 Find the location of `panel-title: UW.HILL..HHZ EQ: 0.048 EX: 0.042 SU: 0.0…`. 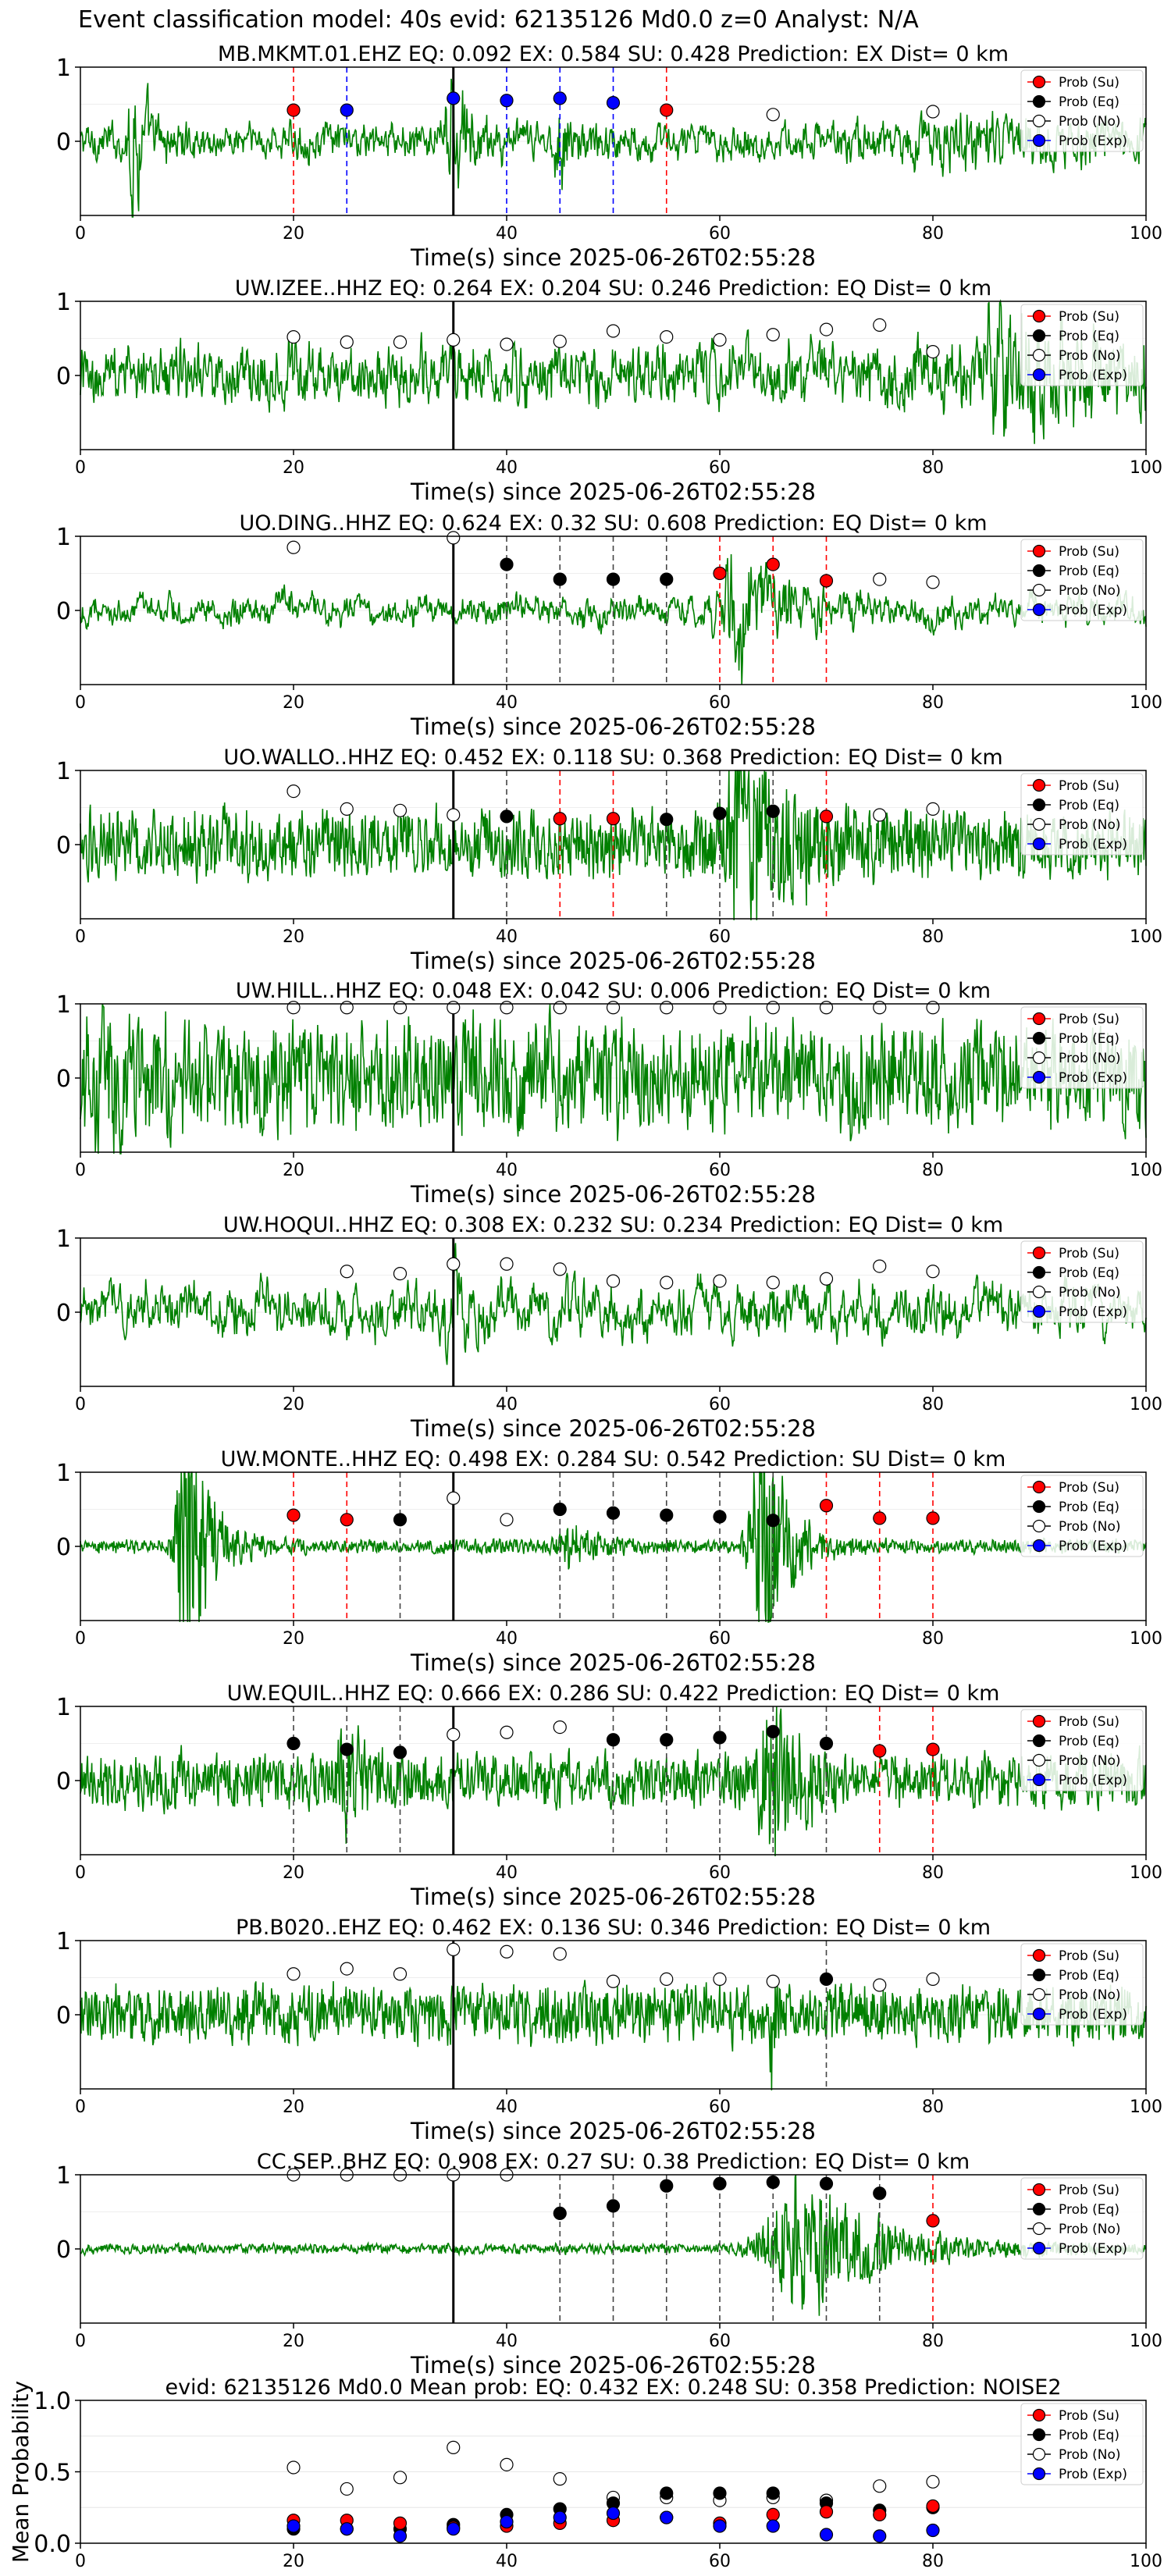

panel-title: UW.HILL..HHZ EQ: 0.048 EX: 0.042 SU: 0.0… is located at coordinates (613, 991).